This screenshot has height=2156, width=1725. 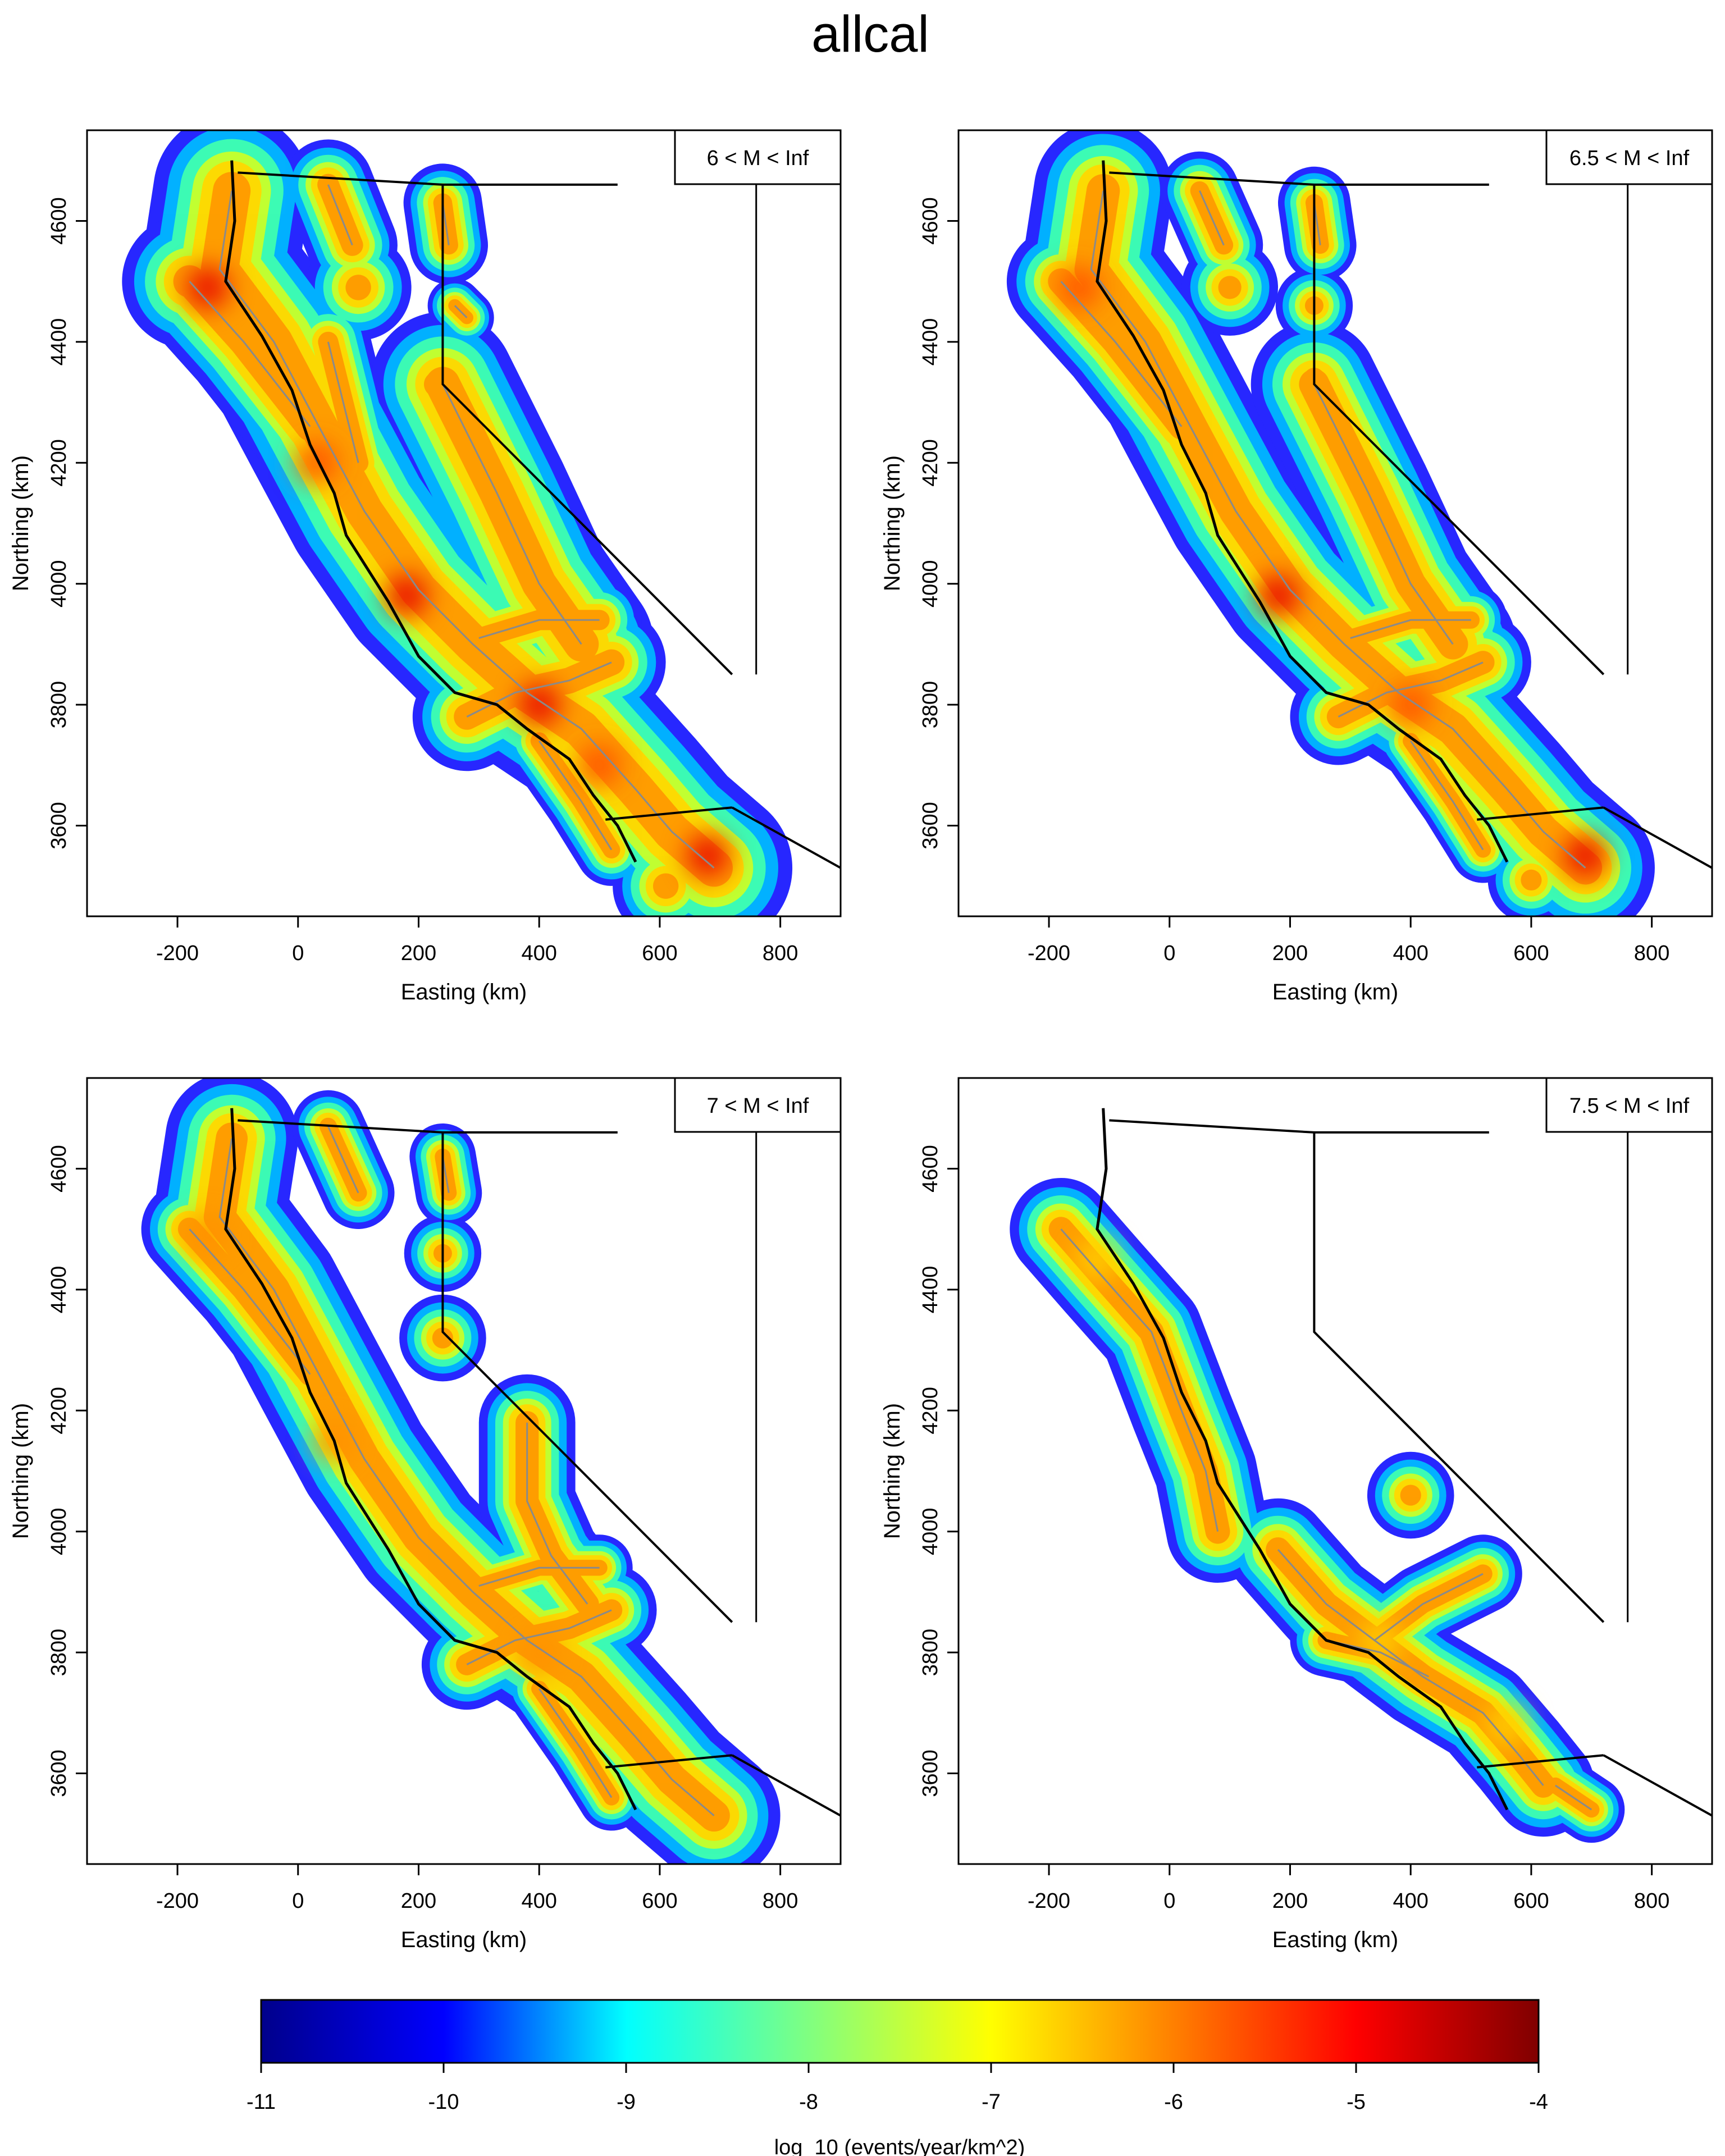 I want to click on panel-label: 6.5 < M < Inf, so click(x=1629, y=158).